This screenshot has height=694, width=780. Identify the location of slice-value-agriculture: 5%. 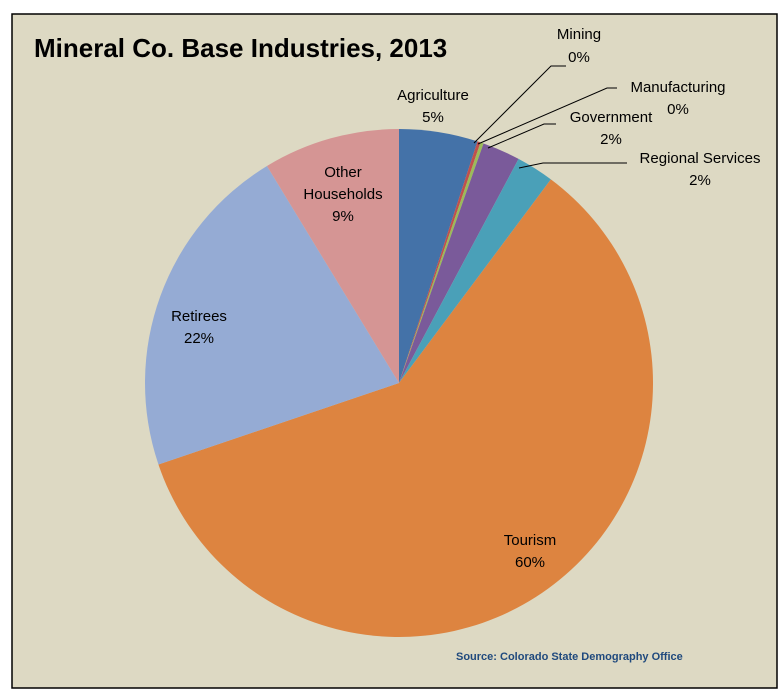
(433, 117).